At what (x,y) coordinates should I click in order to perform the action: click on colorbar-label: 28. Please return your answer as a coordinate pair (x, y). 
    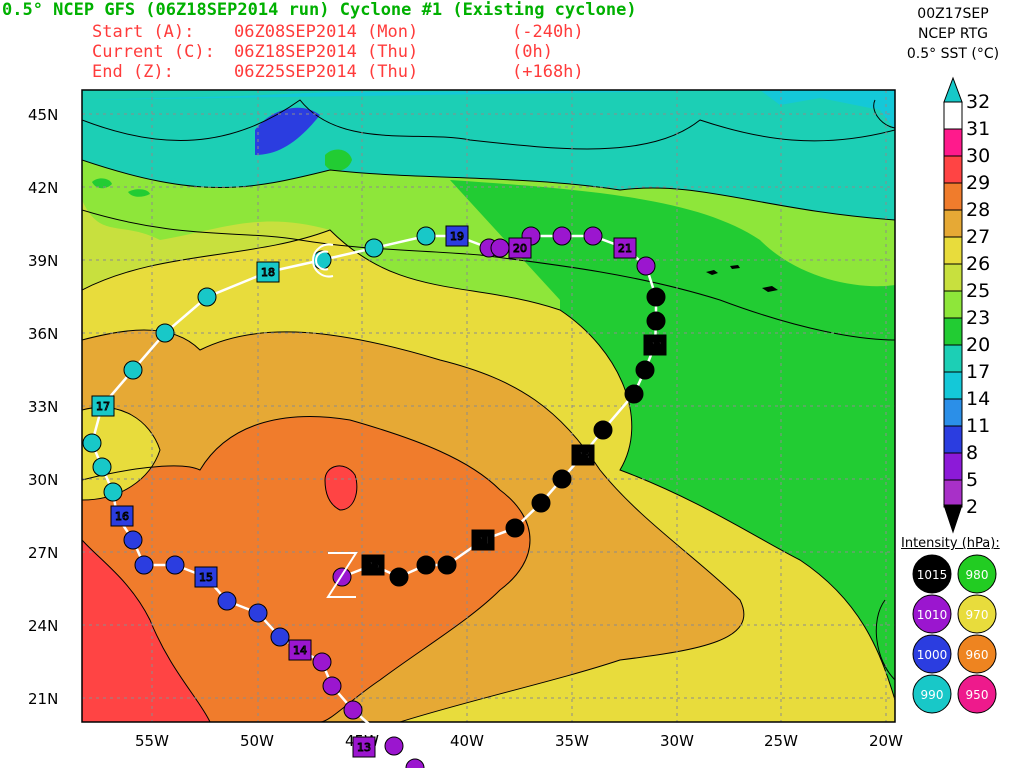
    Looking at the image, I should click on (978, 210).